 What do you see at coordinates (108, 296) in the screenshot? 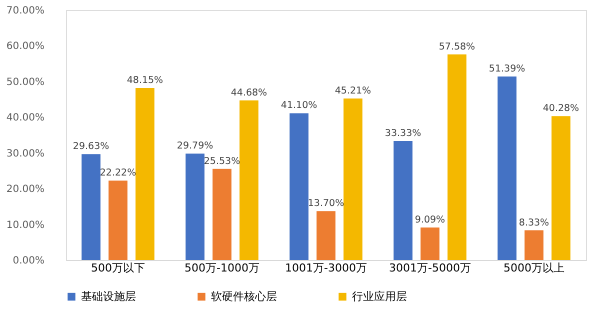
I see `legend-label: 基础设施层` at bounding box center [108, 296].